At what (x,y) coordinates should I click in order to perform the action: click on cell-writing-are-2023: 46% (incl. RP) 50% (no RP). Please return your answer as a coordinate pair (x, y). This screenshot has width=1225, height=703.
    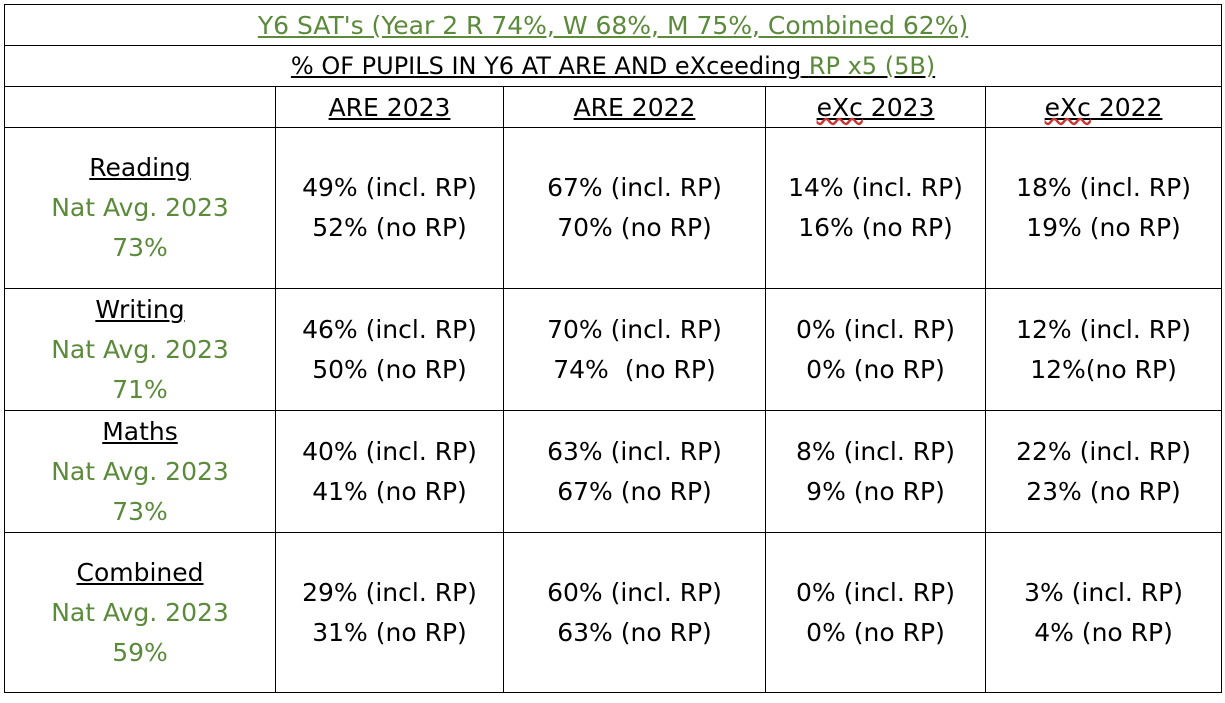
    Looking at the image, I should click on (389, 349).